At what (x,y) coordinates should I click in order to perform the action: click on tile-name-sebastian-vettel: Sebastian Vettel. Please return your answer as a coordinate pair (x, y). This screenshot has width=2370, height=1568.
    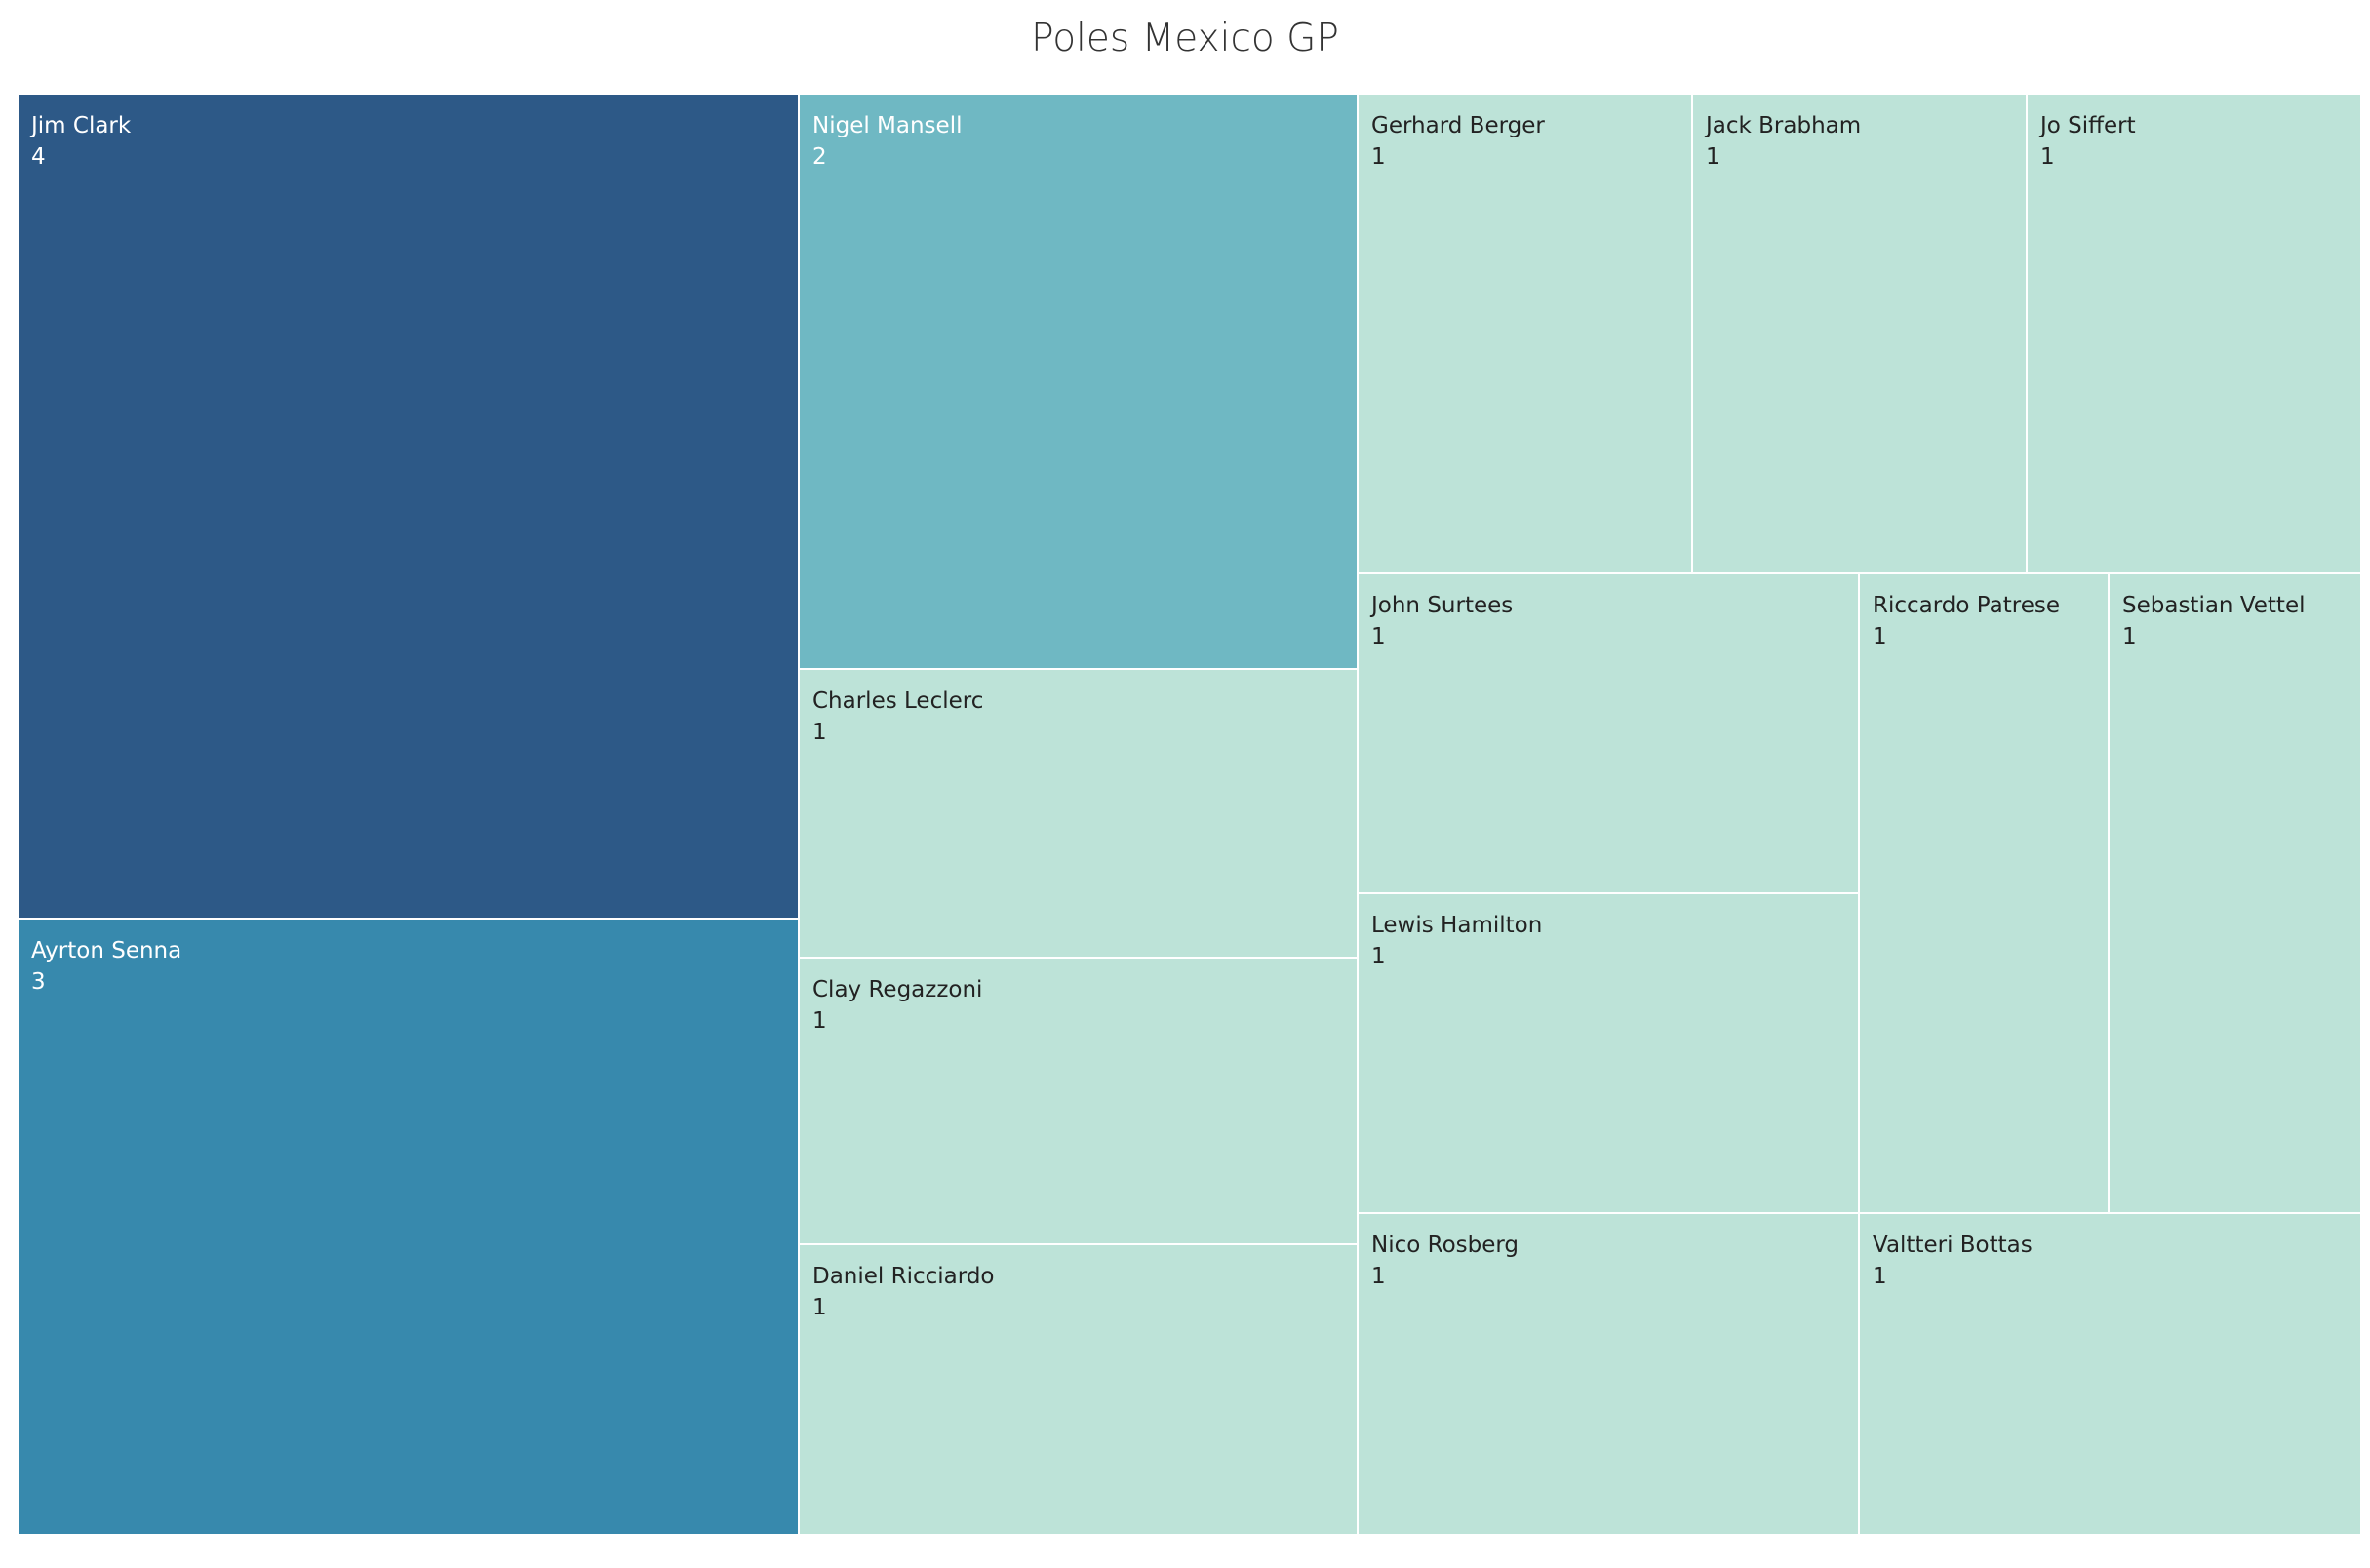
    Looking at the image, I should click on (2214, 605).